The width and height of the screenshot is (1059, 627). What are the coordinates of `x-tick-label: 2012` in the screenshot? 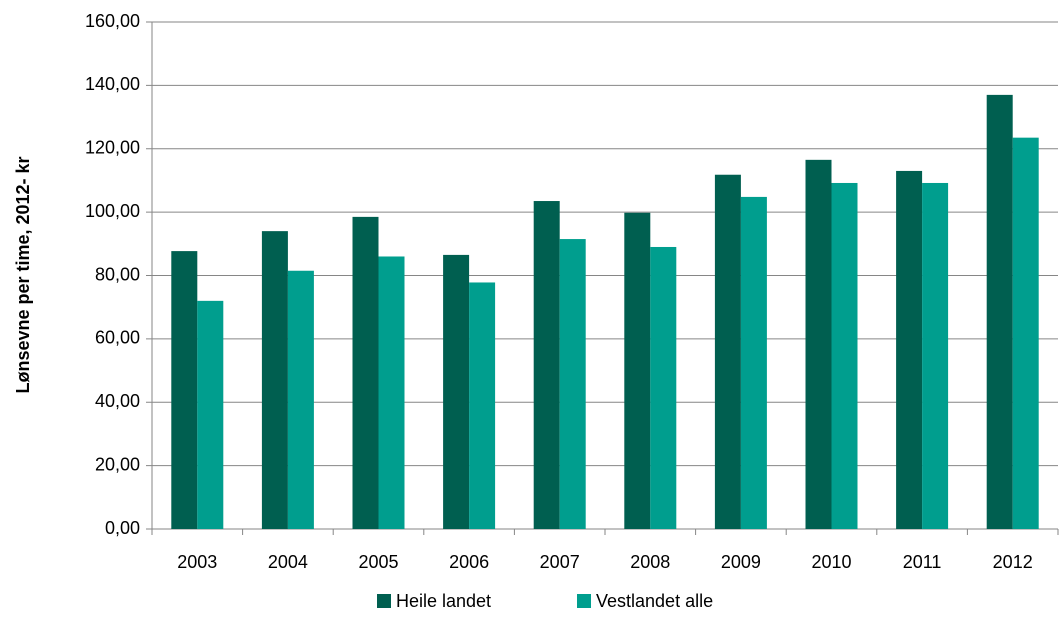 It's located at (1013, 562).